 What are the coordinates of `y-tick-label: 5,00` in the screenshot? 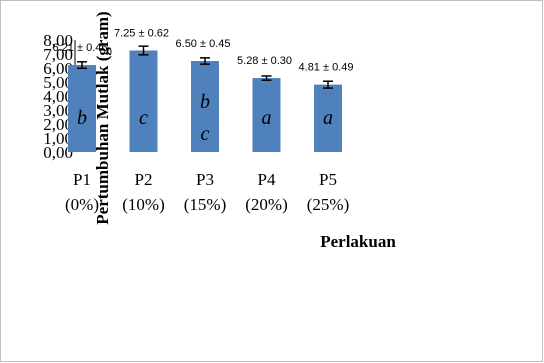 It's located at (58, 82).